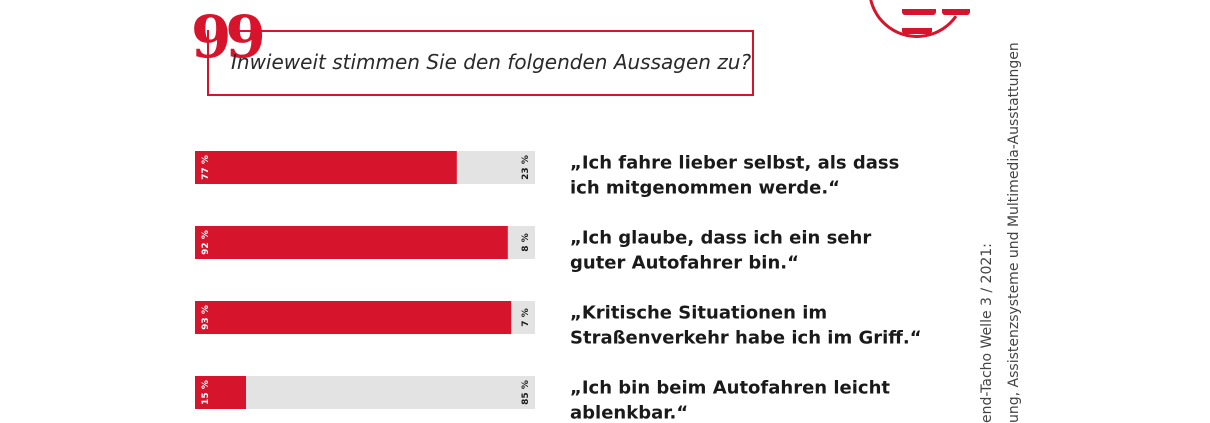 The width and height of the screenshot is (1210, 423). Describe the element at coordinates (956, 17) in the screenshot. I see `logo-fragment` at that location.